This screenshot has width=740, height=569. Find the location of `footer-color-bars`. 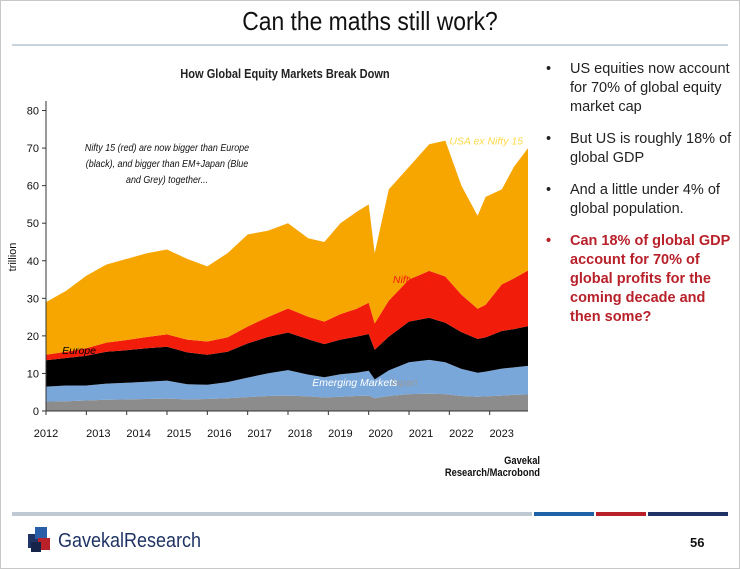

footer-color-bars is located at coordinates (370, 514).